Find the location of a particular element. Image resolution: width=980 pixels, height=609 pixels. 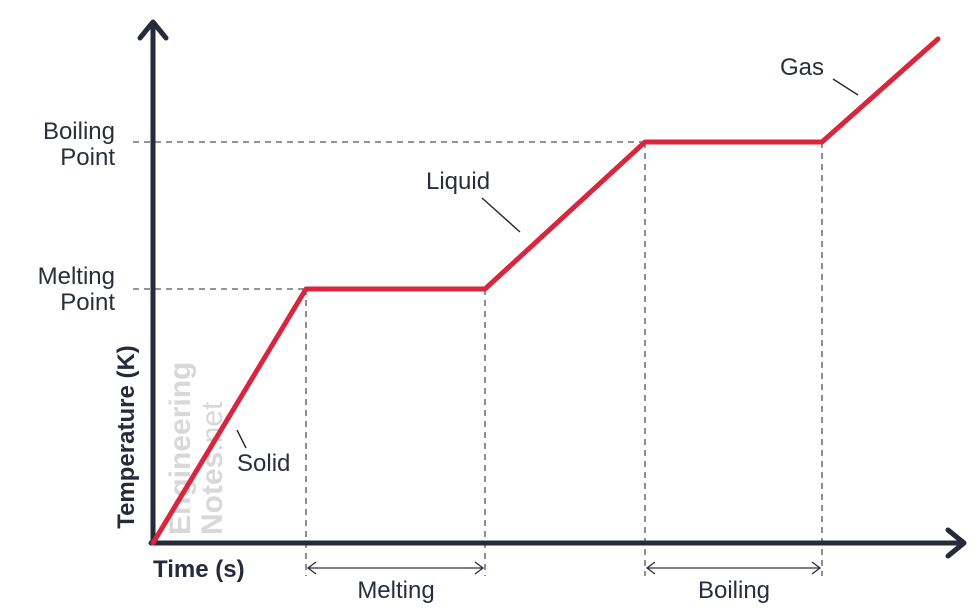

liquid-label: Liquid is located at coordinates (458, 181).